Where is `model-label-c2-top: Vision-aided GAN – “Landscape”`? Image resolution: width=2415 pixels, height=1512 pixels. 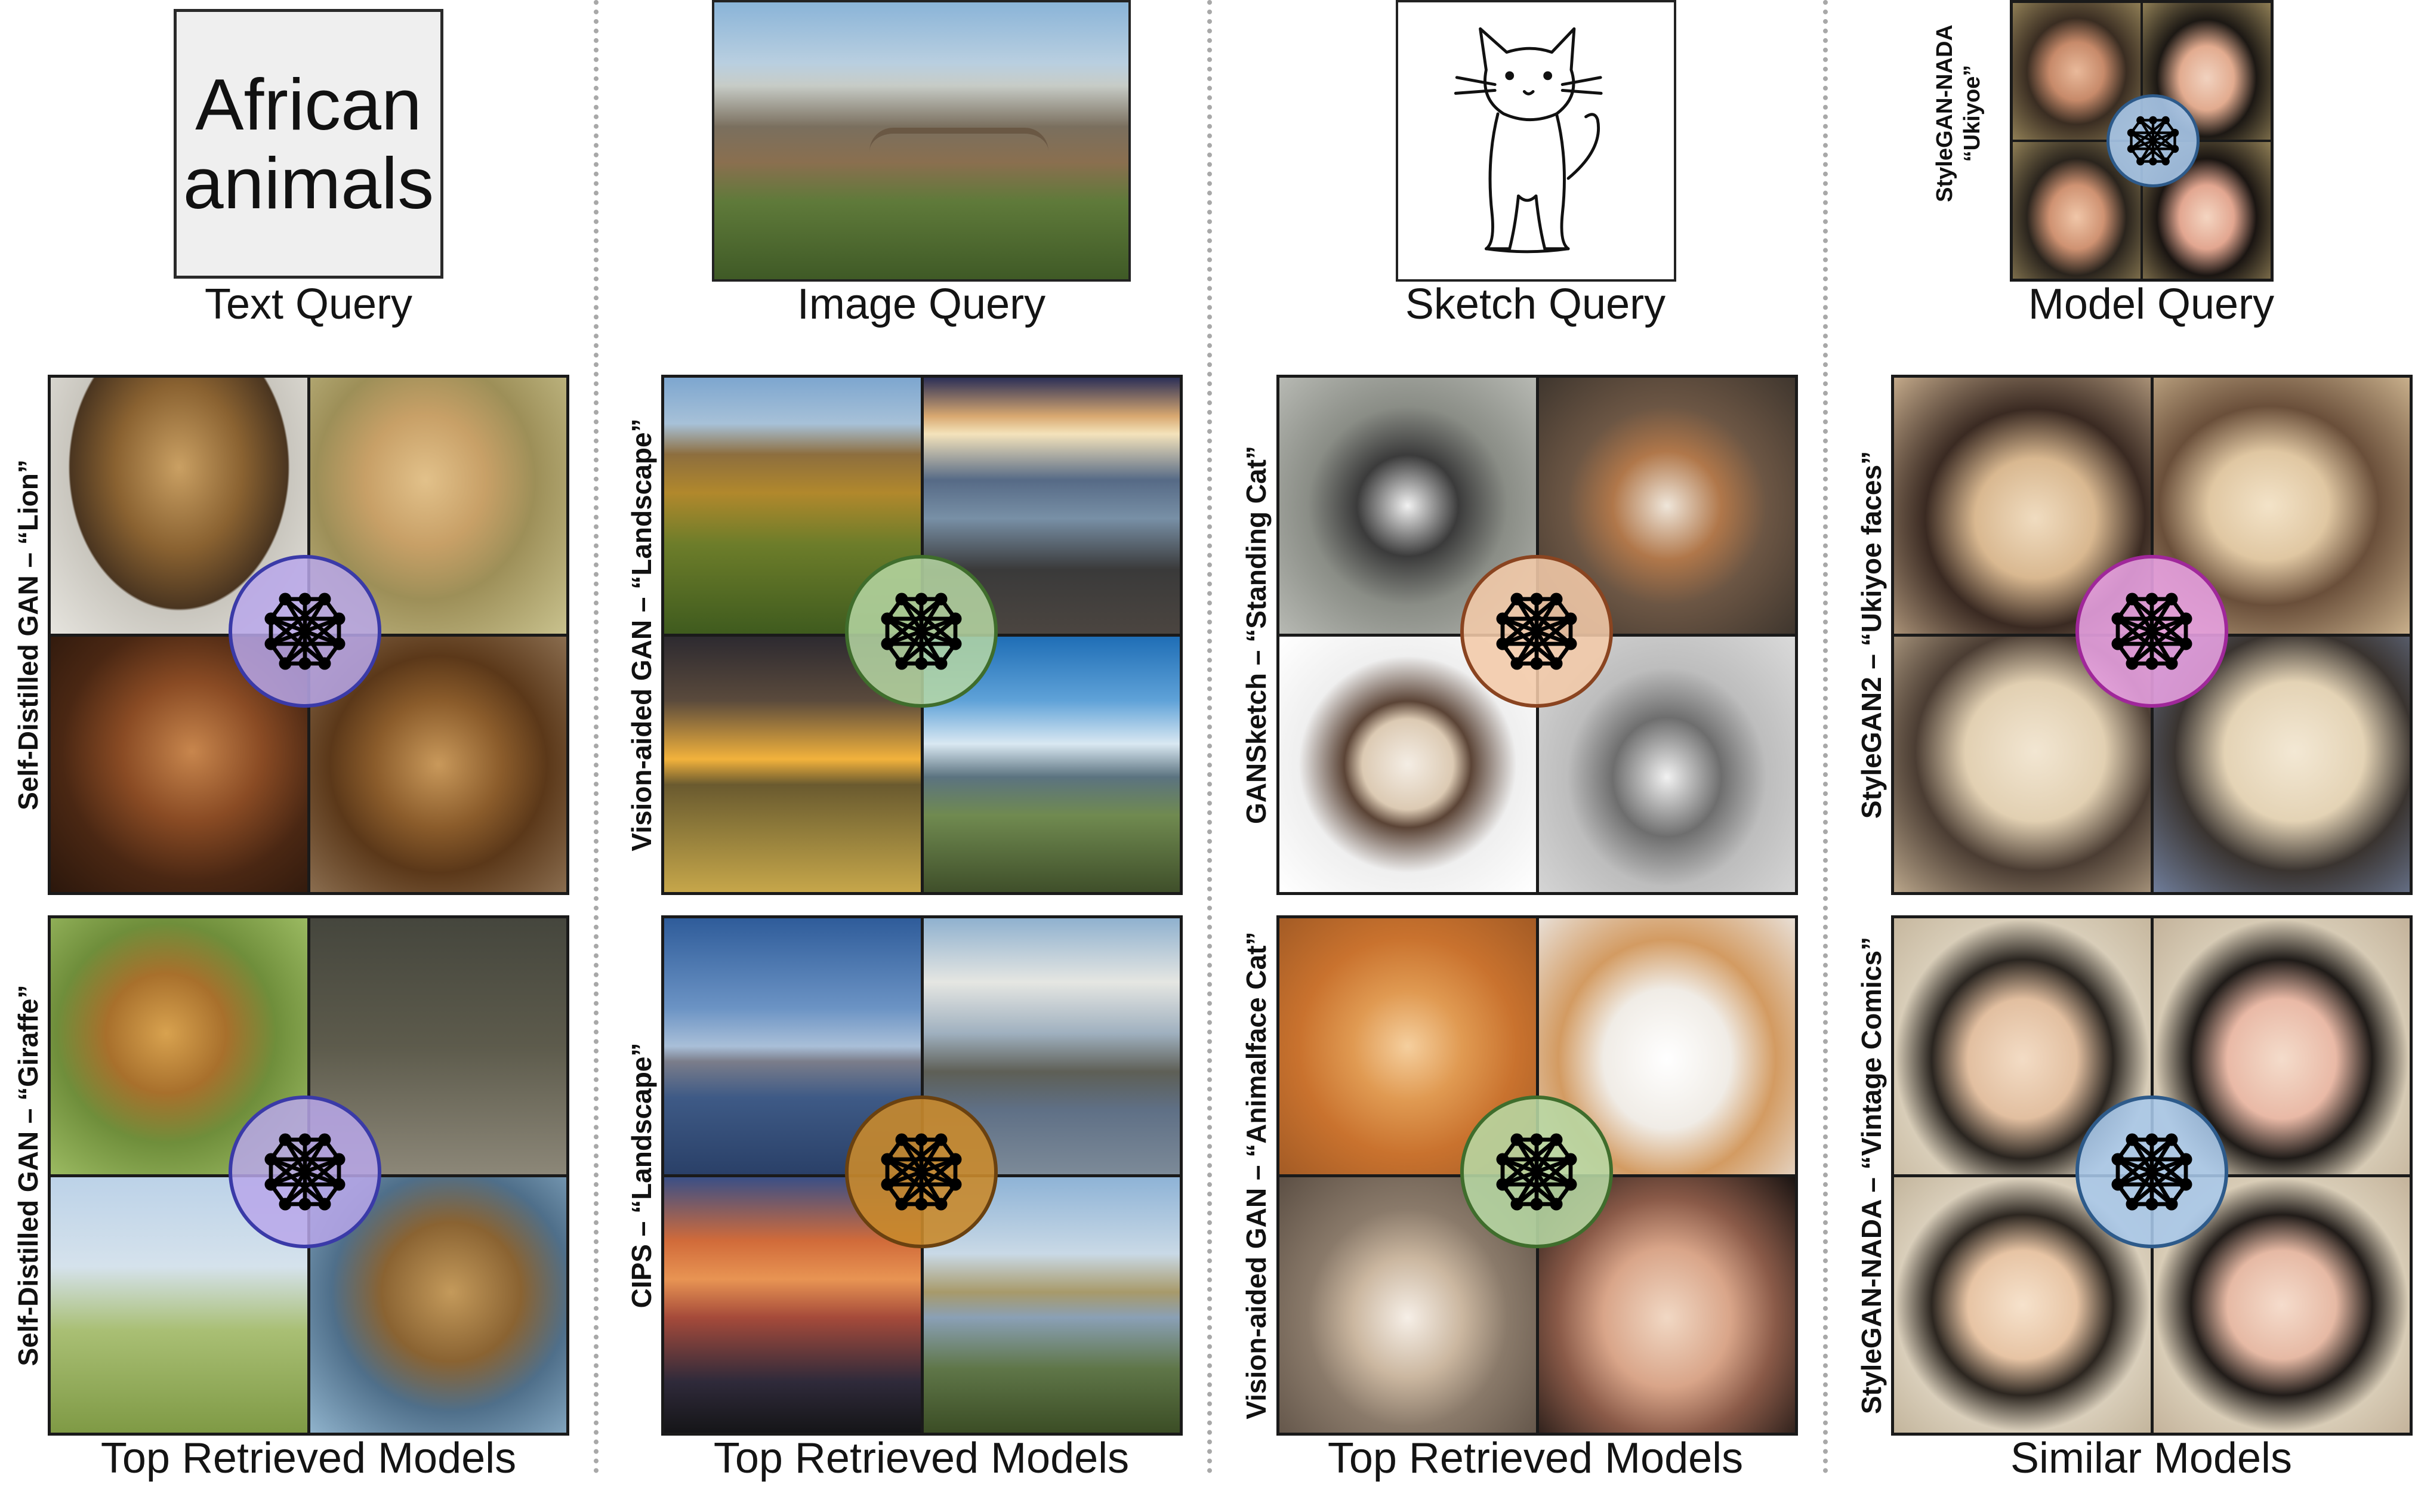 model-label-c2-top: Vision-aided GAN – “Landscape” is located at coordinates (641, 634).